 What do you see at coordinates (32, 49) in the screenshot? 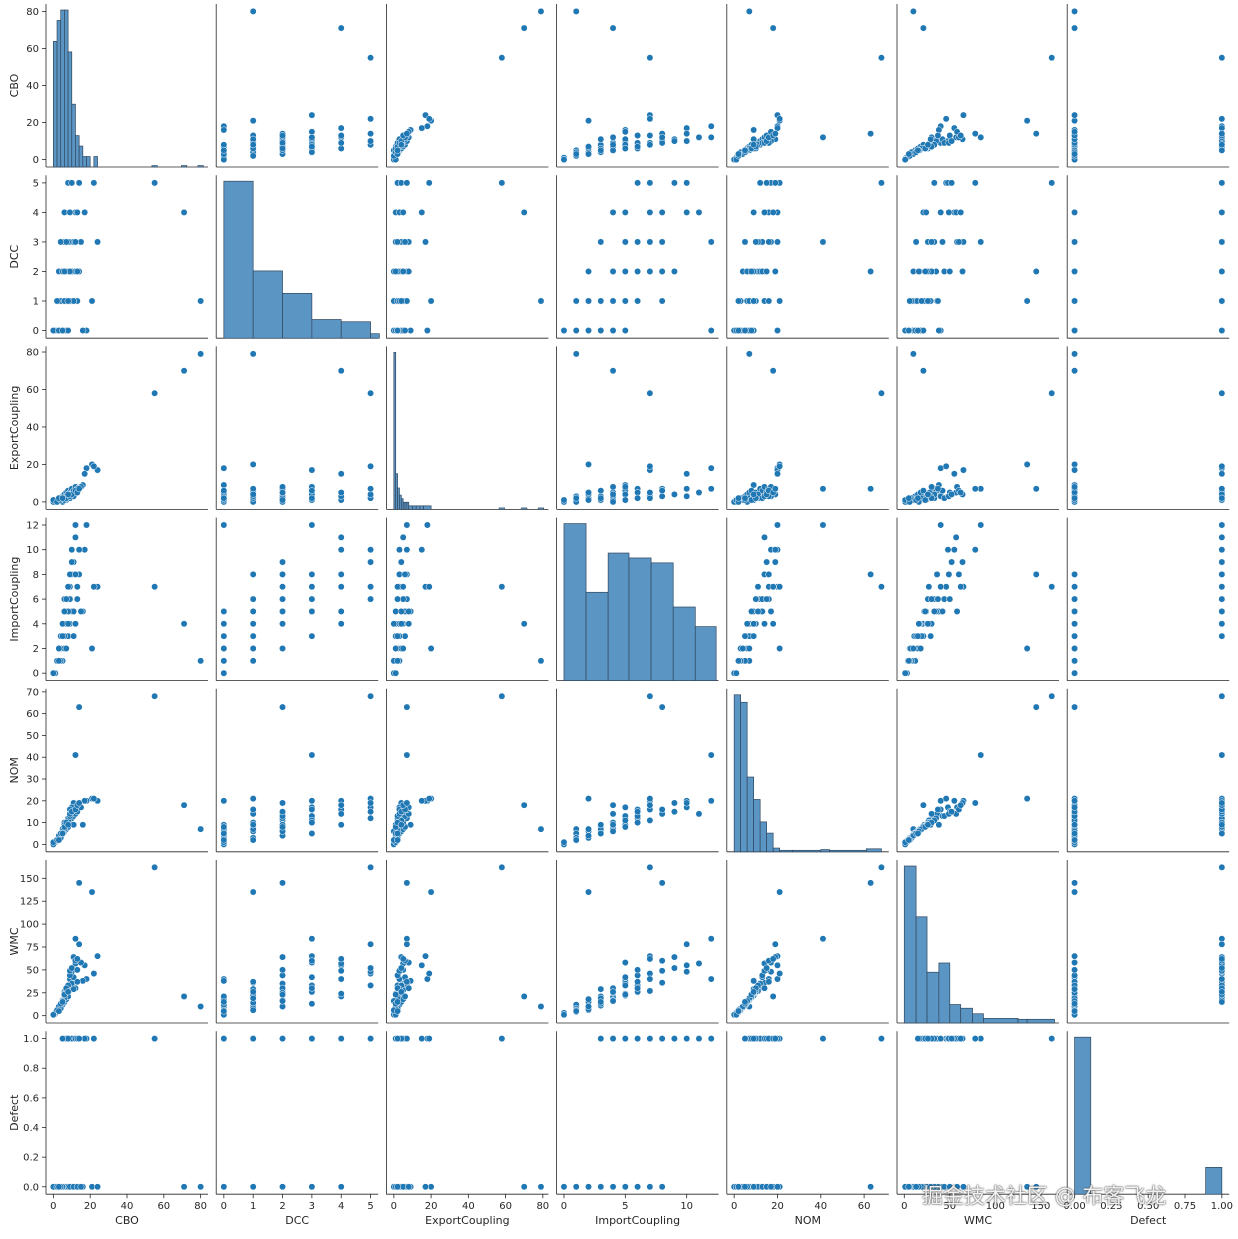
I see `y-tick-label-cbo: 60` at bounding box center [32, 49].